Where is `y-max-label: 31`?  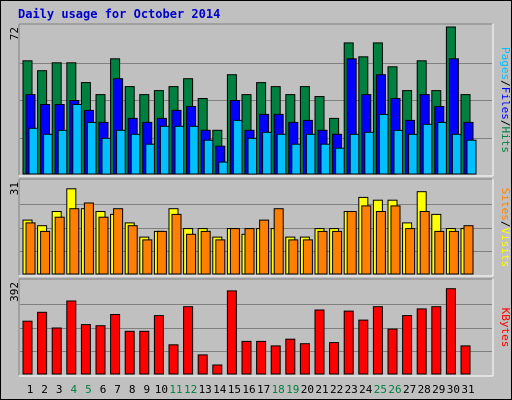 y-max-label: 31 is located at coordinates (14, 188).